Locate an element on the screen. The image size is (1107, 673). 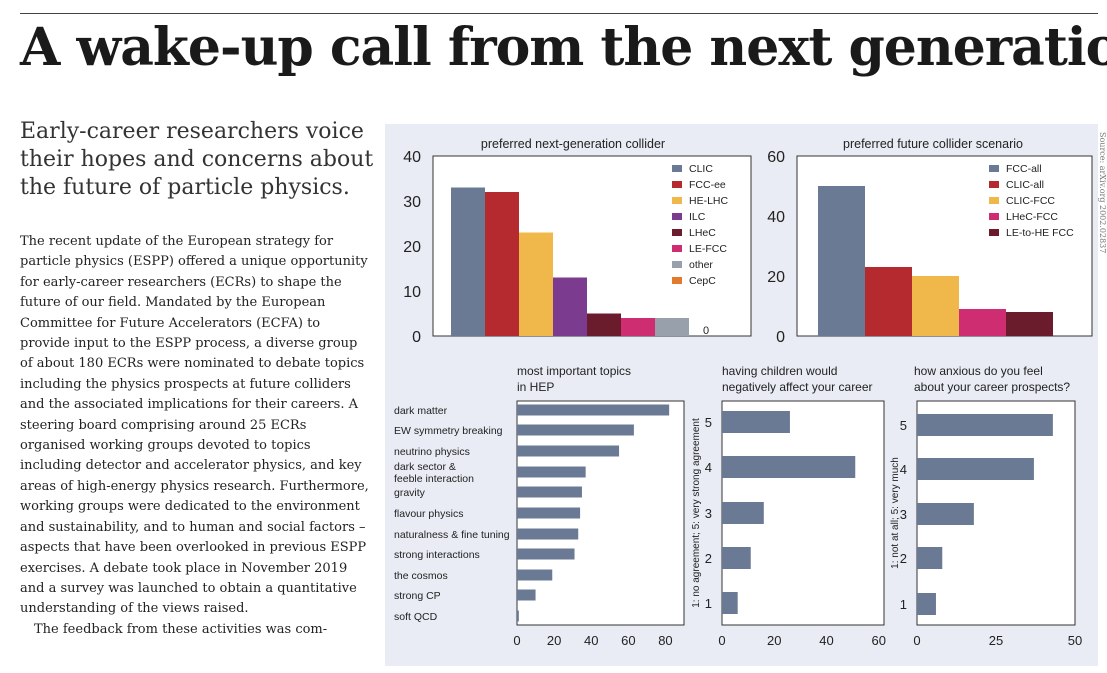
bar-clic-fcc is located at coordinates (935, 306).